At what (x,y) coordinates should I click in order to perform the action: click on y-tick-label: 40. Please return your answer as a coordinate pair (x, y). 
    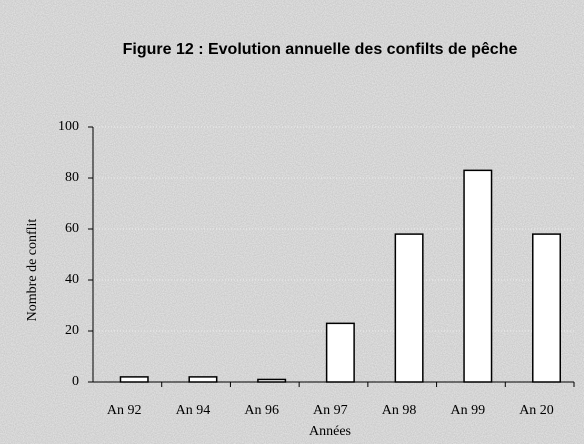
    Looking at the image, I should click on (72, 279).